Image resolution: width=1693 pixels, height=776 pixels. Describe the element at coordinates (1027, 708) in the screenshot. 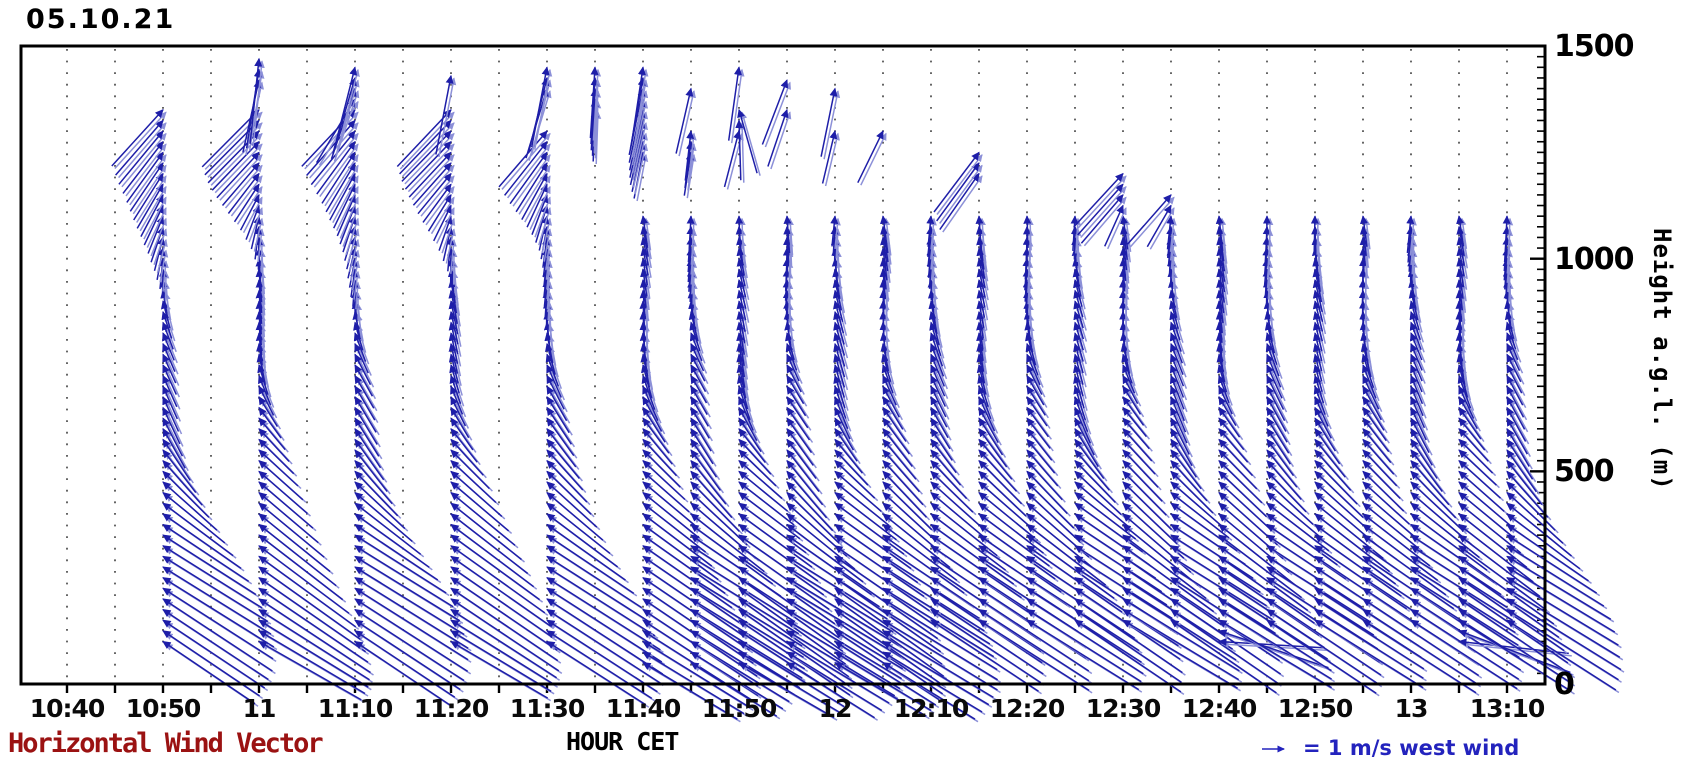

I see `x-tick-label: 12:20` at that location.